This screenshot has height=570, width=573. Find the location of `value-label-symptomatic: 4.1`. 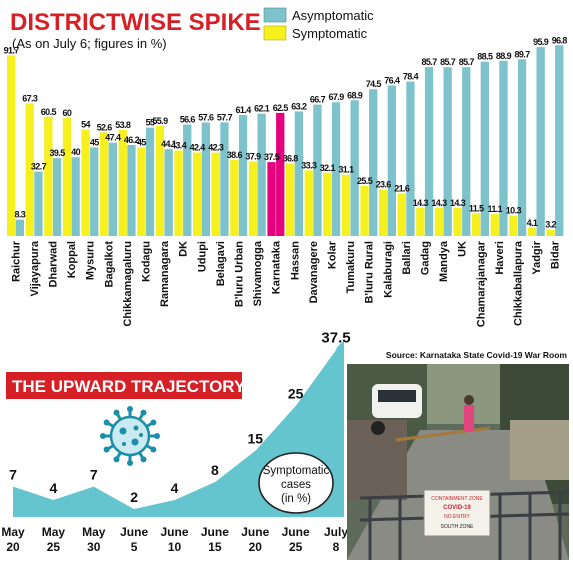

value-label-symptomatic: 4.1 is located at coordinates (532, 223).